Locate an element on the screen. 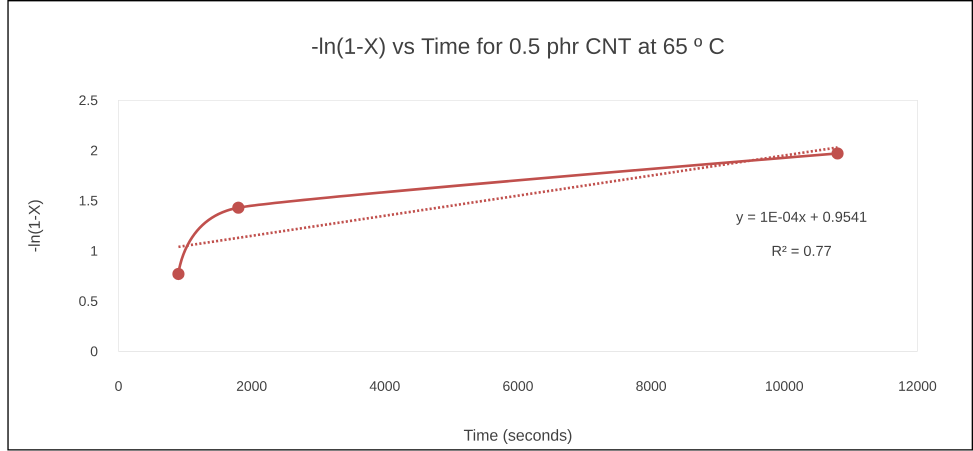 Image resolution: width=973 pixels, height=451 pixels. y-tick-label: 2.5 is located at coordinates (88, 101).